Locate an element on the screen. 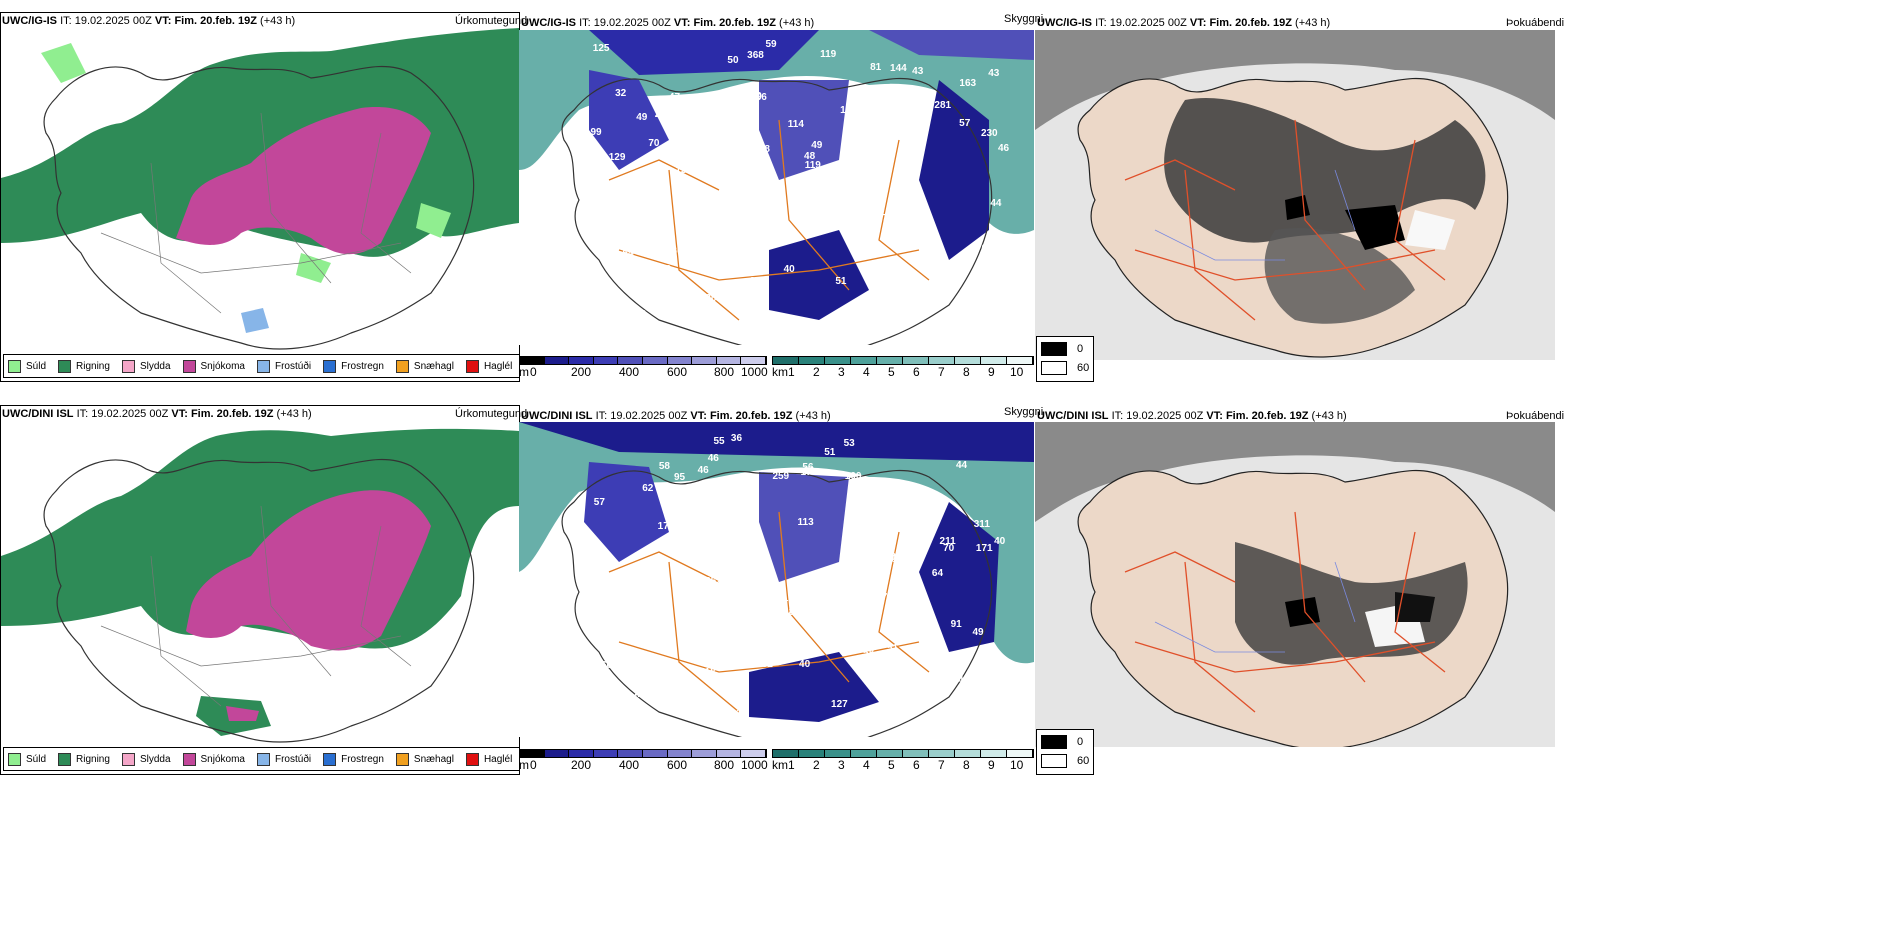  legend-label: Frostúði is located at coordinates (293, 366).